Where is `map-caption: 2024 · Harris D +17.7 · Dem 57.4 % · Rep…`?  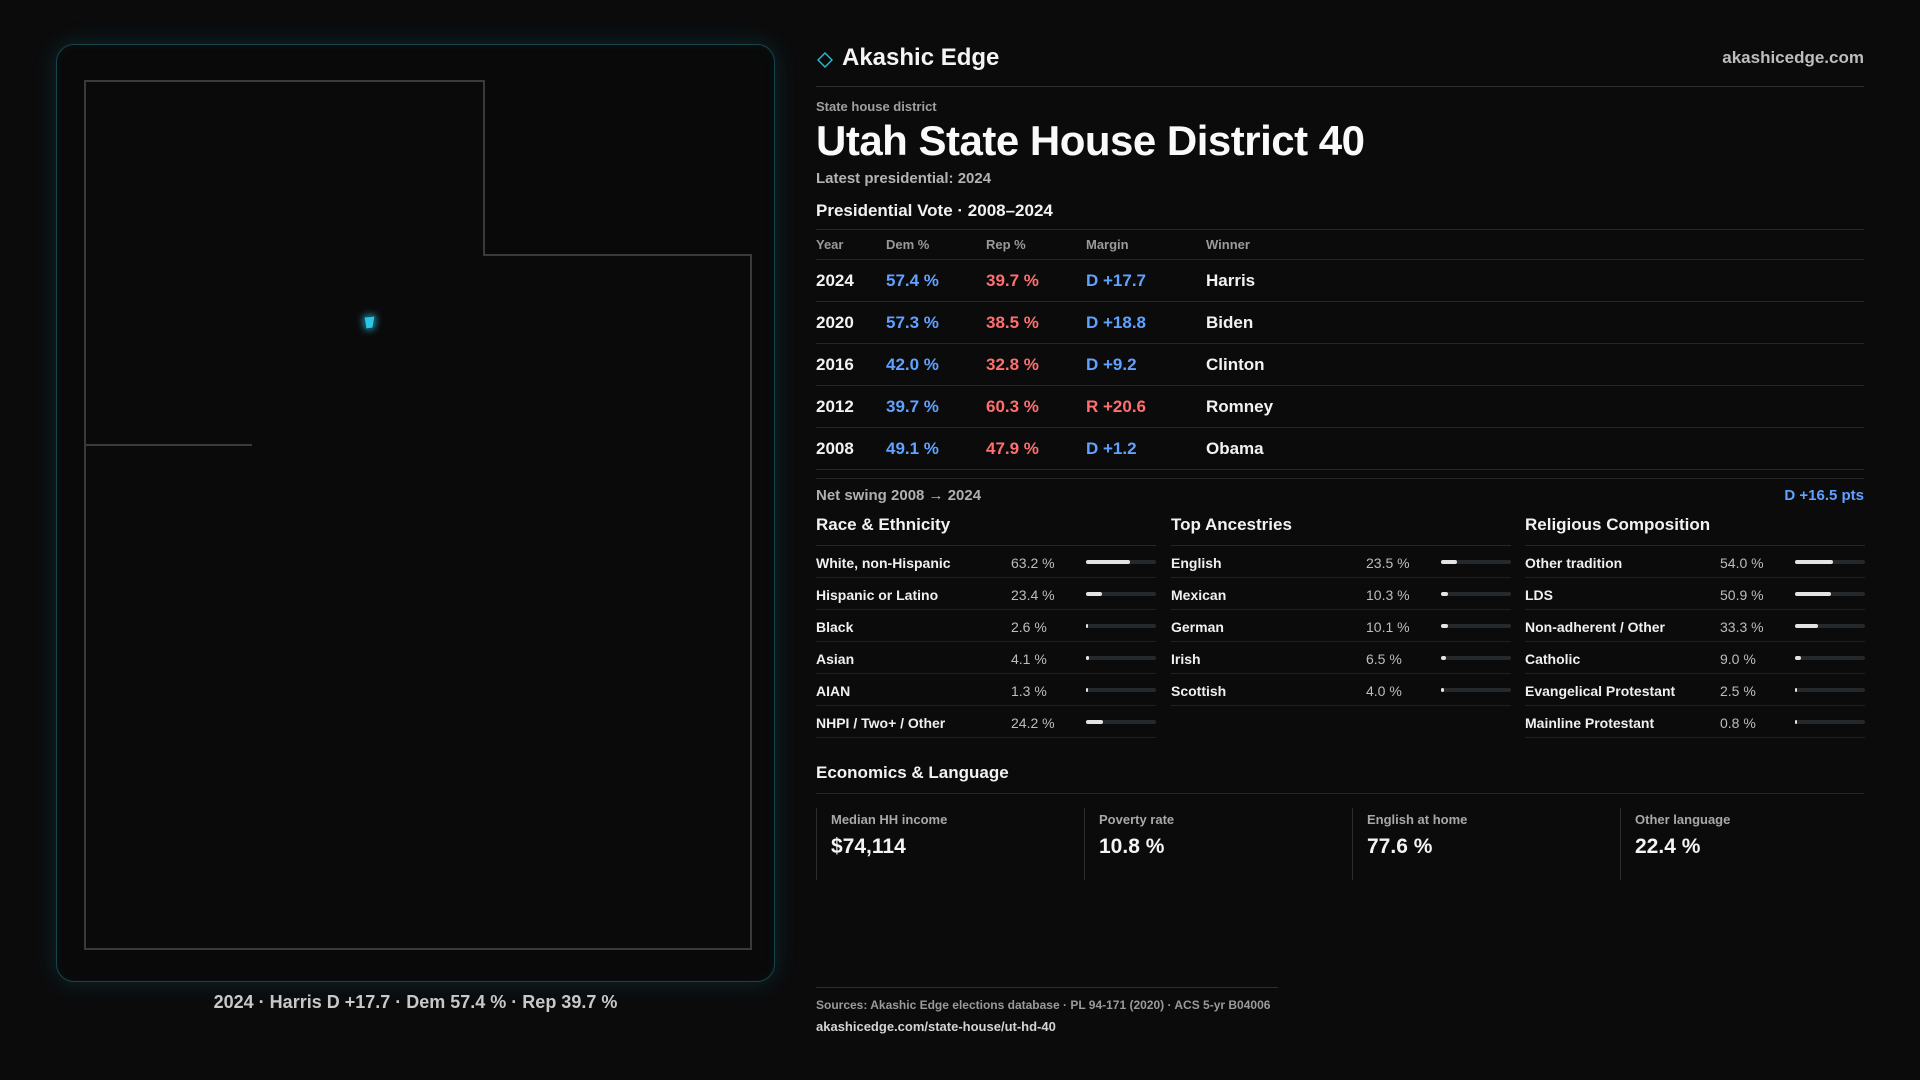 map-caption: 2024 · Harris D +17.7 · Dem 57.4 % · Rep… is located at coordinates (415, 1002).